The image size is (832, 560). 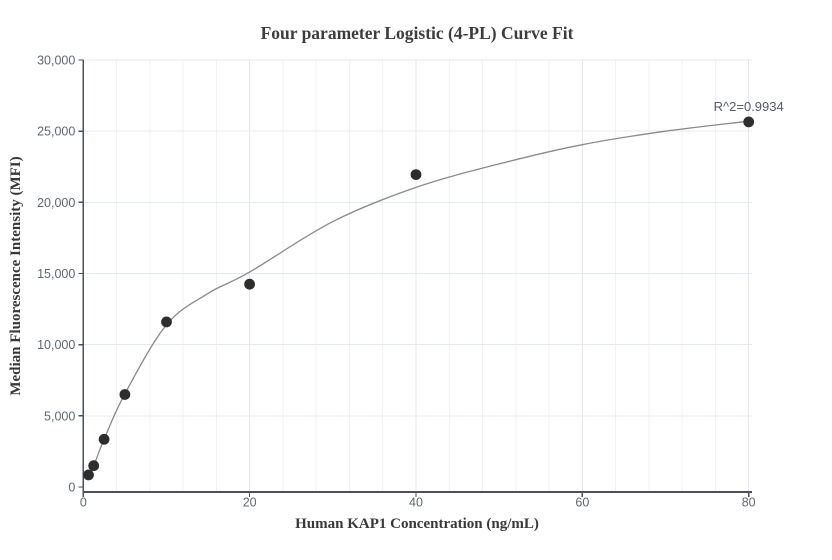 I want to click on x-tick-label: 0, so click(x=83, y=503).